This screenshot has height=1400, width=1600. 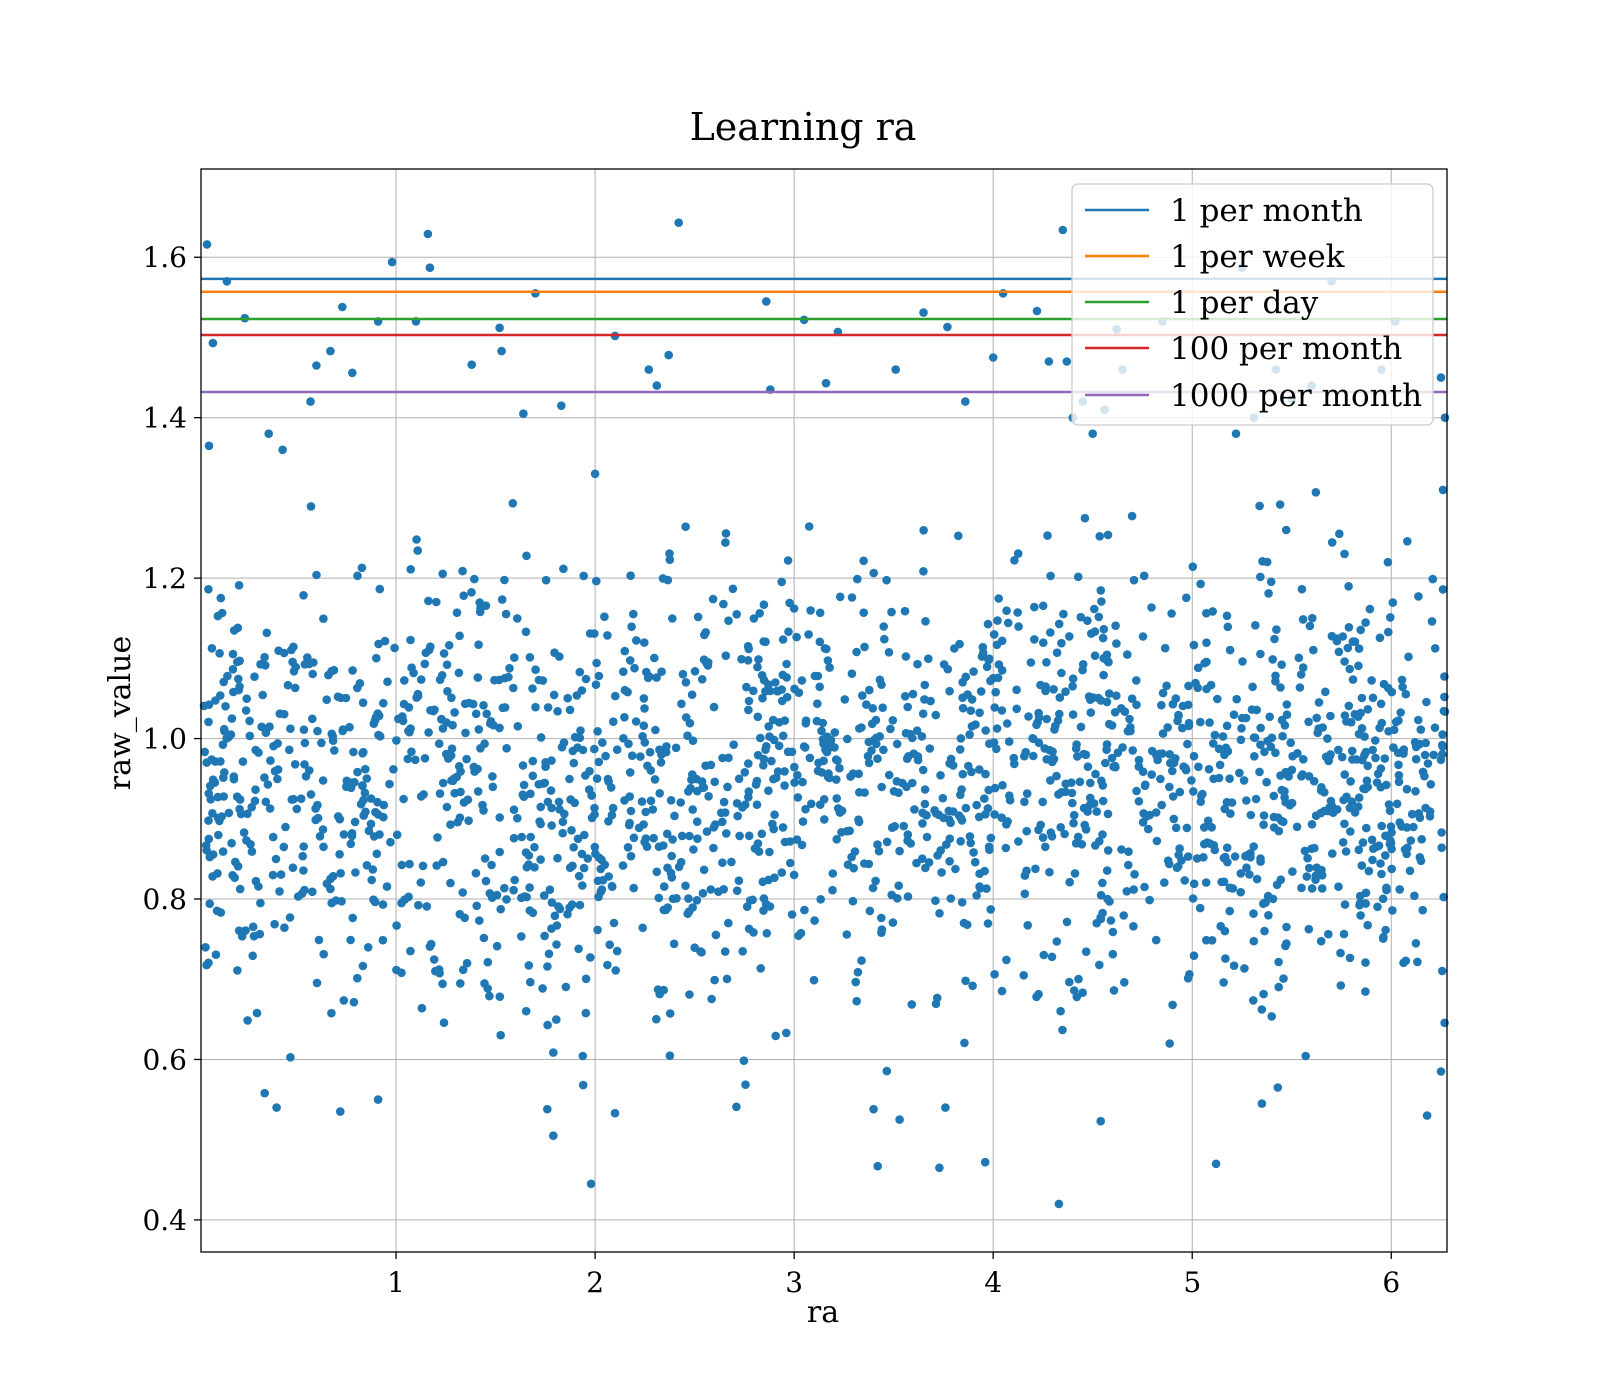 What do you see at coordinates (164, 578) in the screenshot?
I see `y-tick-label: 1.2` at bounding box center [164, 578].